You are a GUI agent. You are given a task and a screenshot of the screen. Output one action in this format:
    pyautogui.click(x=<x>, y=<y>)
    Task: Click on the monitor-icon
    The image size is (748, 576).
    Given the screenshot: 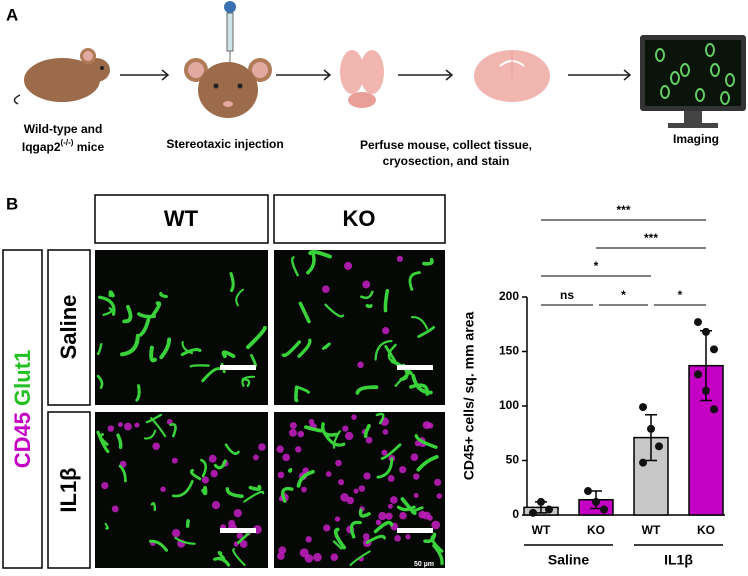 What is the action you would take?
    pyautogui.click(x=693, y=81)
    